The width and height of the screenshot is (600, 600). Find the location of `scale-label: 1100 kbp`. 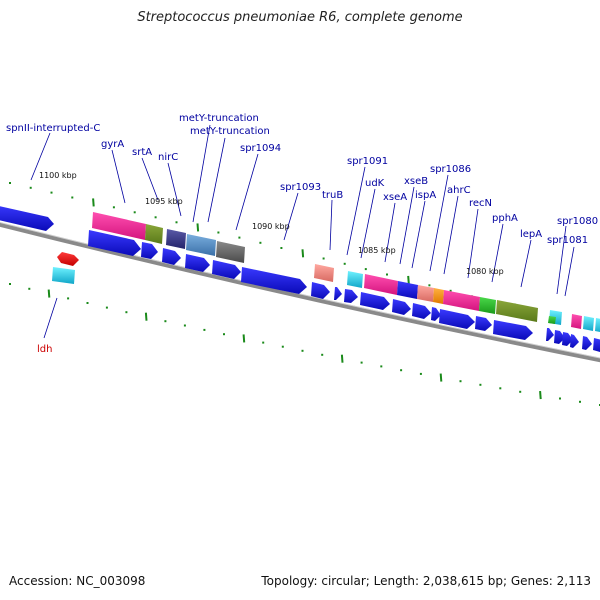

scale-label: 1100 kbp is located at coordinates (58, 175).